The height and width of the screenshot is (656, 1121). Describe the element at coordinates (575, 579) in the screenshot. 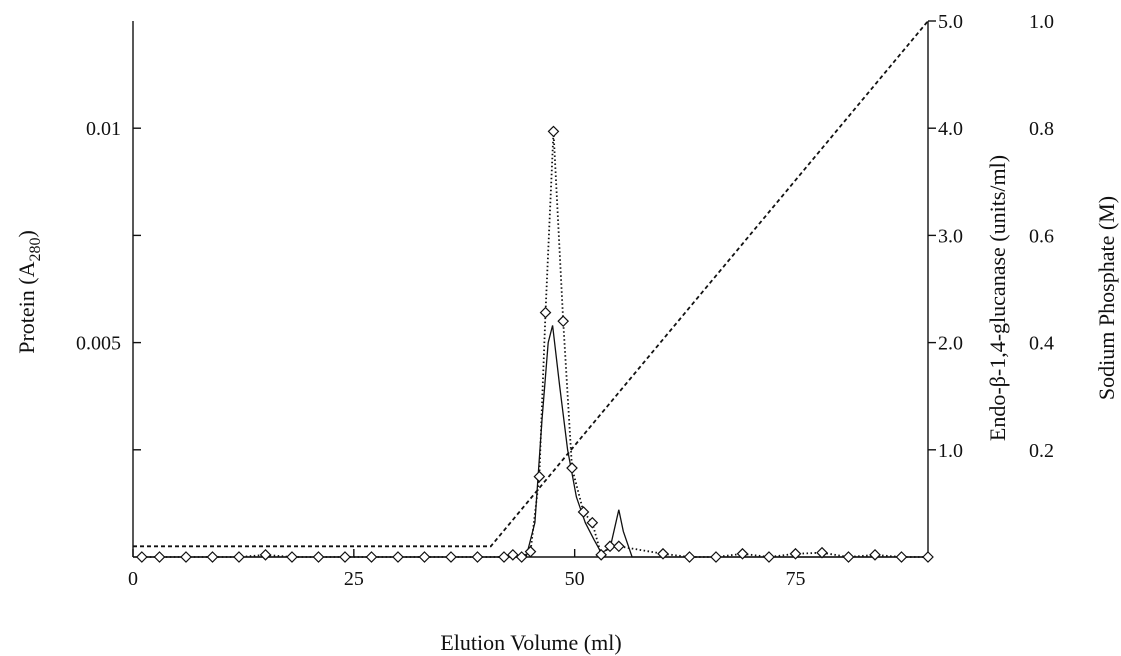

I see `x-tick-label: 50` at that location.